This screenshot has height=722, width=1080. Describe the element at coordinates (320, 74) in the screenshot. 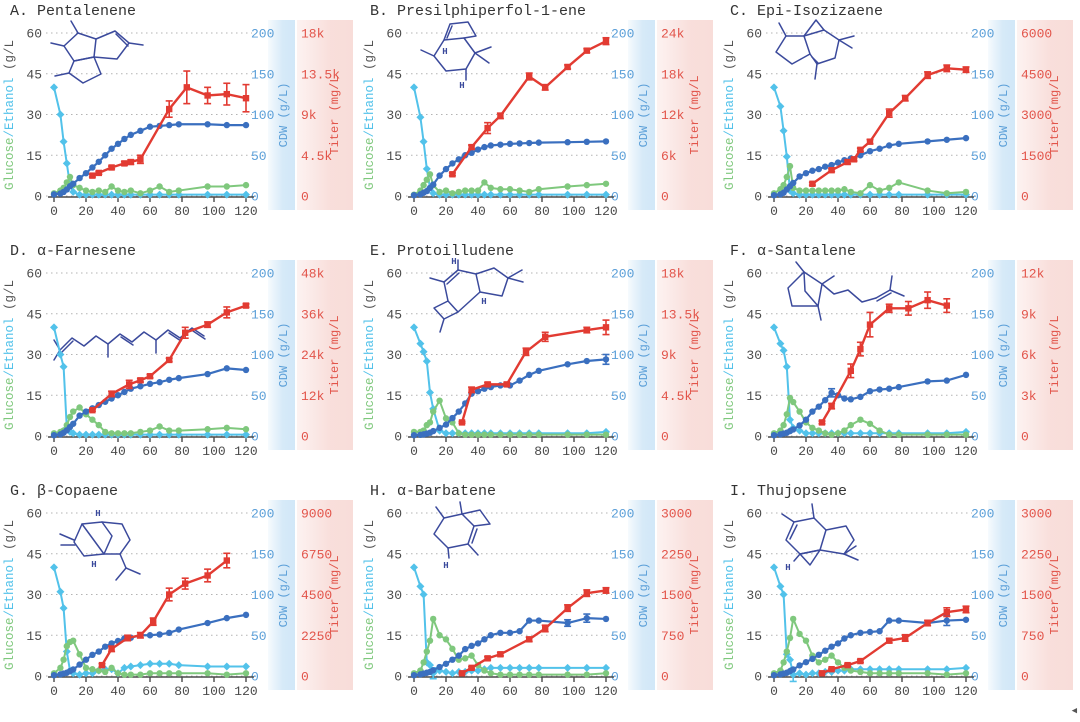

I see `titer-tick: 13.5k` at that location.